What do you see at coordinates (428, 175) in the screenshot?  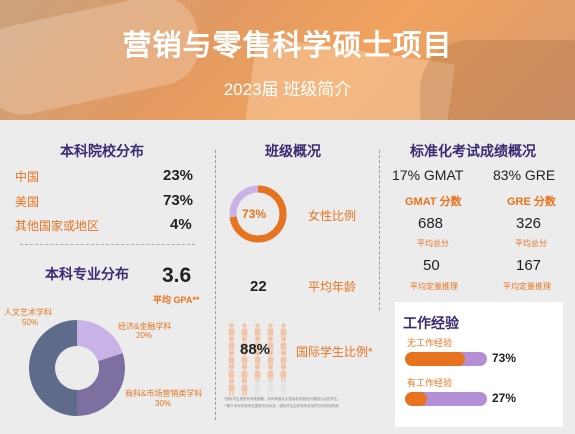 I see `gmat-percent: 17% GMAT` at bounding box center [428, 175].